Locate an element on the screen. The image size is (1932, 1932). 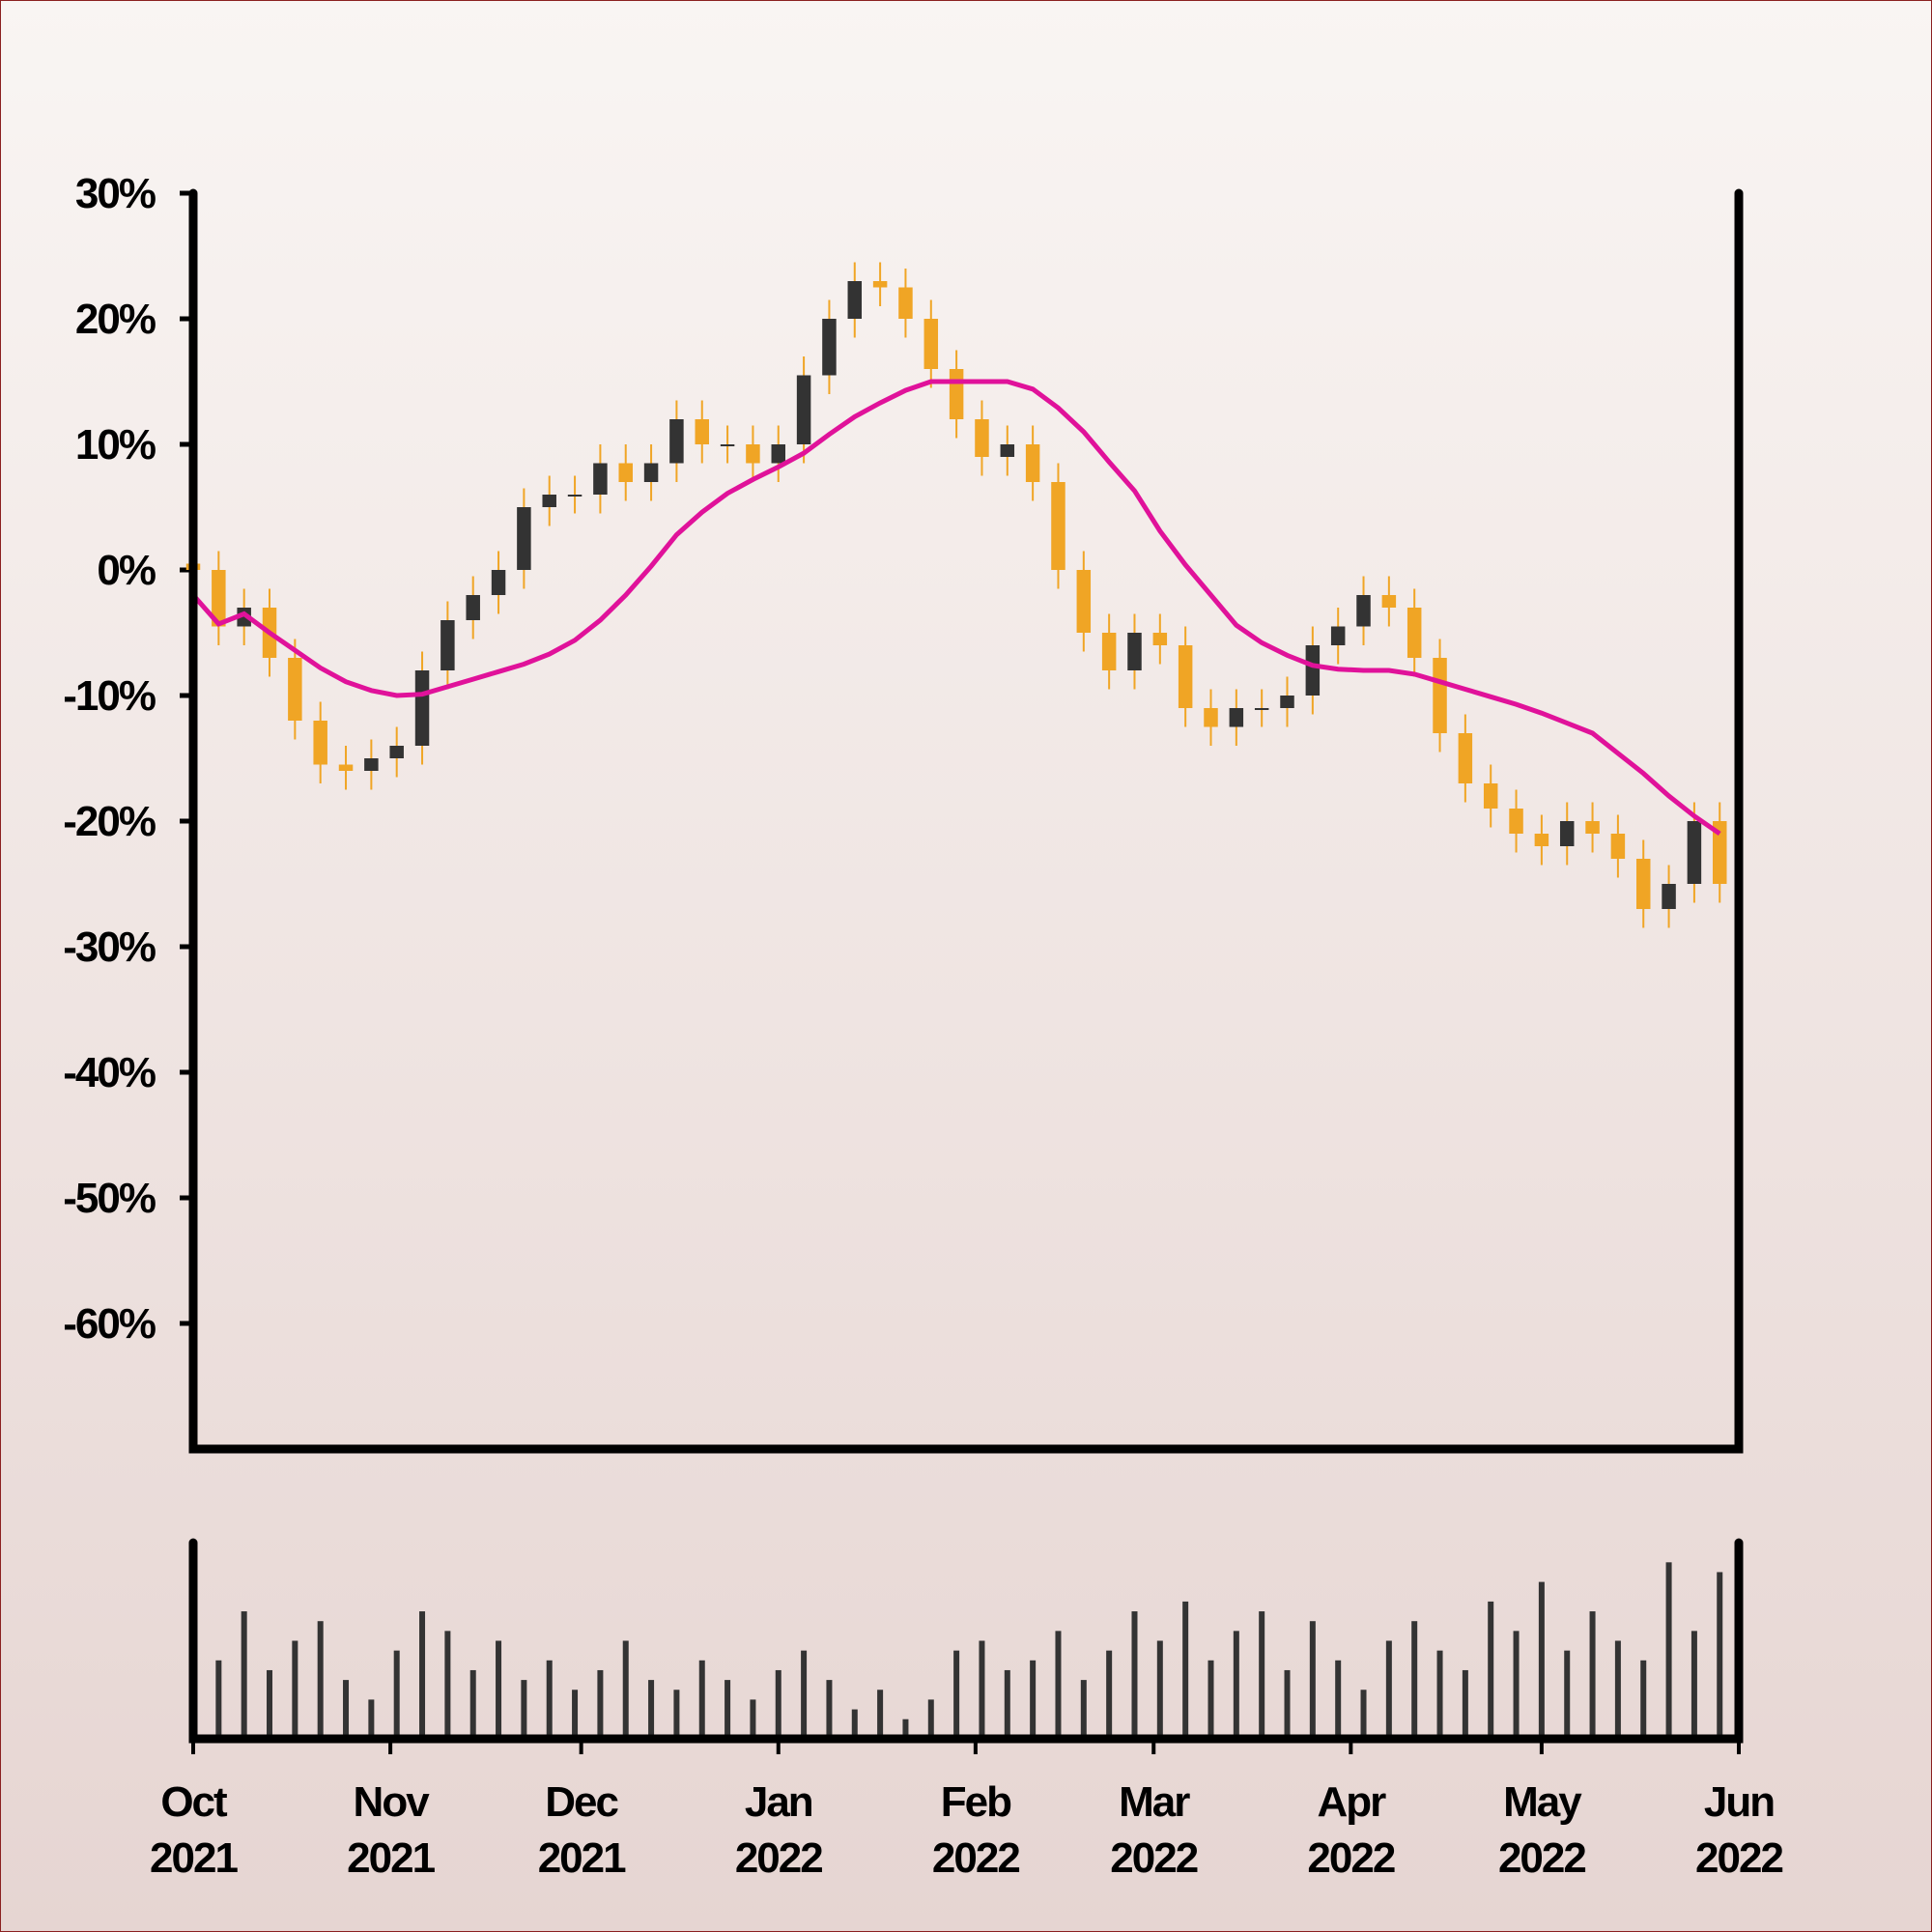
y-tick-label: -60% is located at coordinates (109, 1324).